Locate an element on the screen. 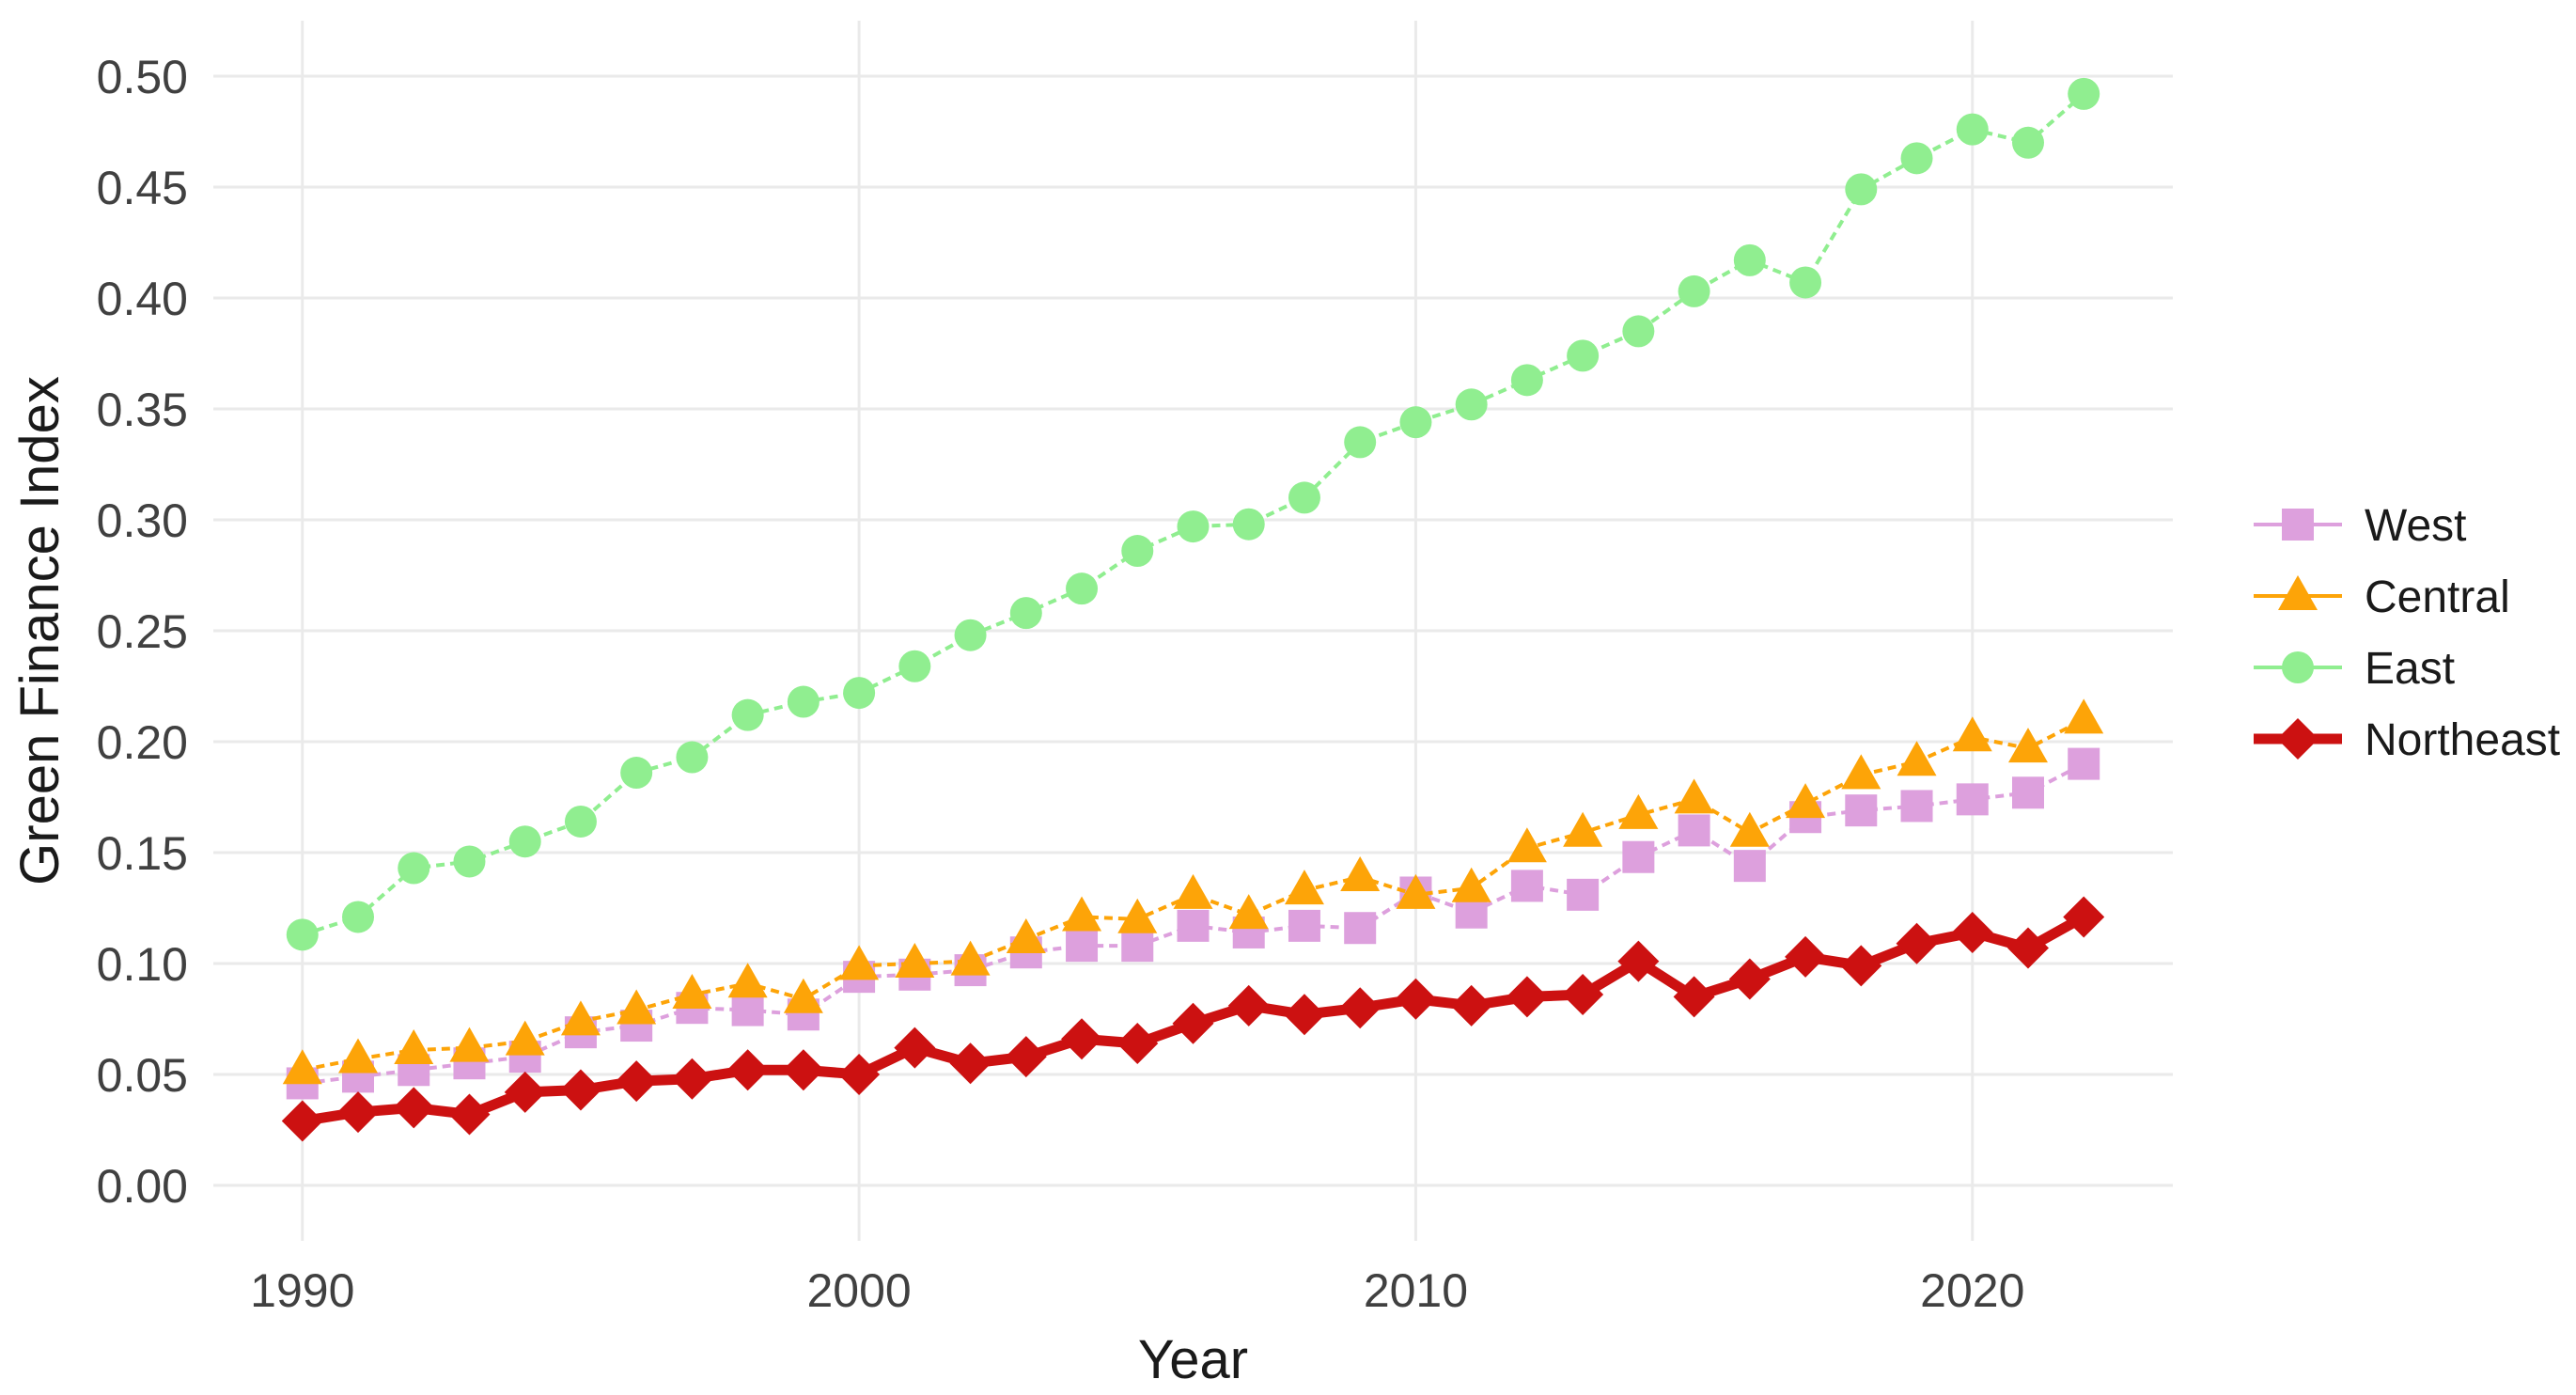 The image size is (2576, 1395). x-axis-tick-labels: 1990 2000 2010 2020 is located at coordinates (1137, 1291).